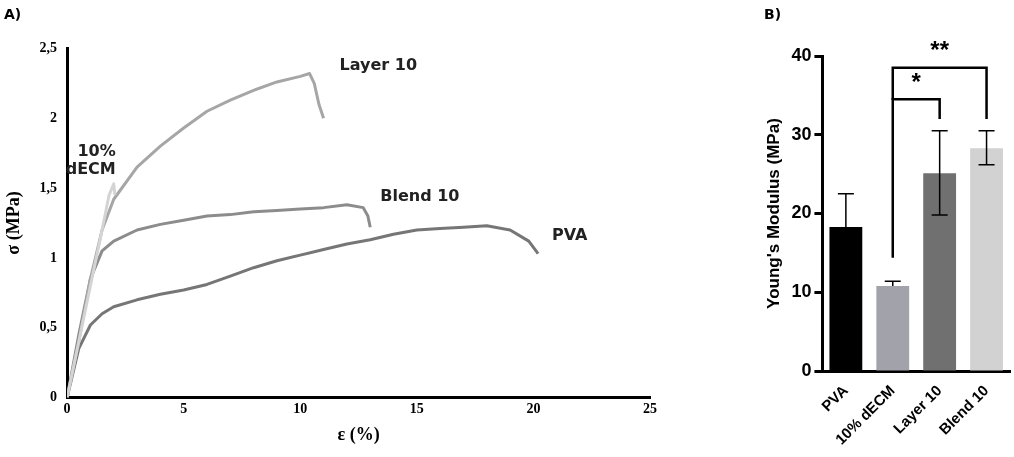  Describe the element at coordinates (13, 14) in the screenshot. I see `chart-title: A)` at that location.